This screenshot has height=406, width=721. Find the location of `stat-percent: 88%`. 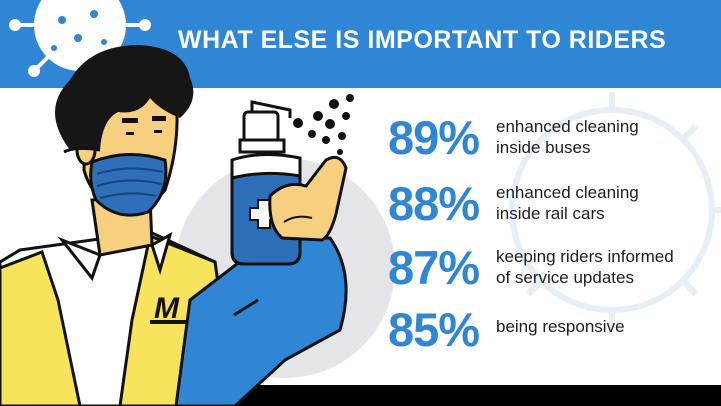

stat-percent: 88% is located at coordinates (434, 203).